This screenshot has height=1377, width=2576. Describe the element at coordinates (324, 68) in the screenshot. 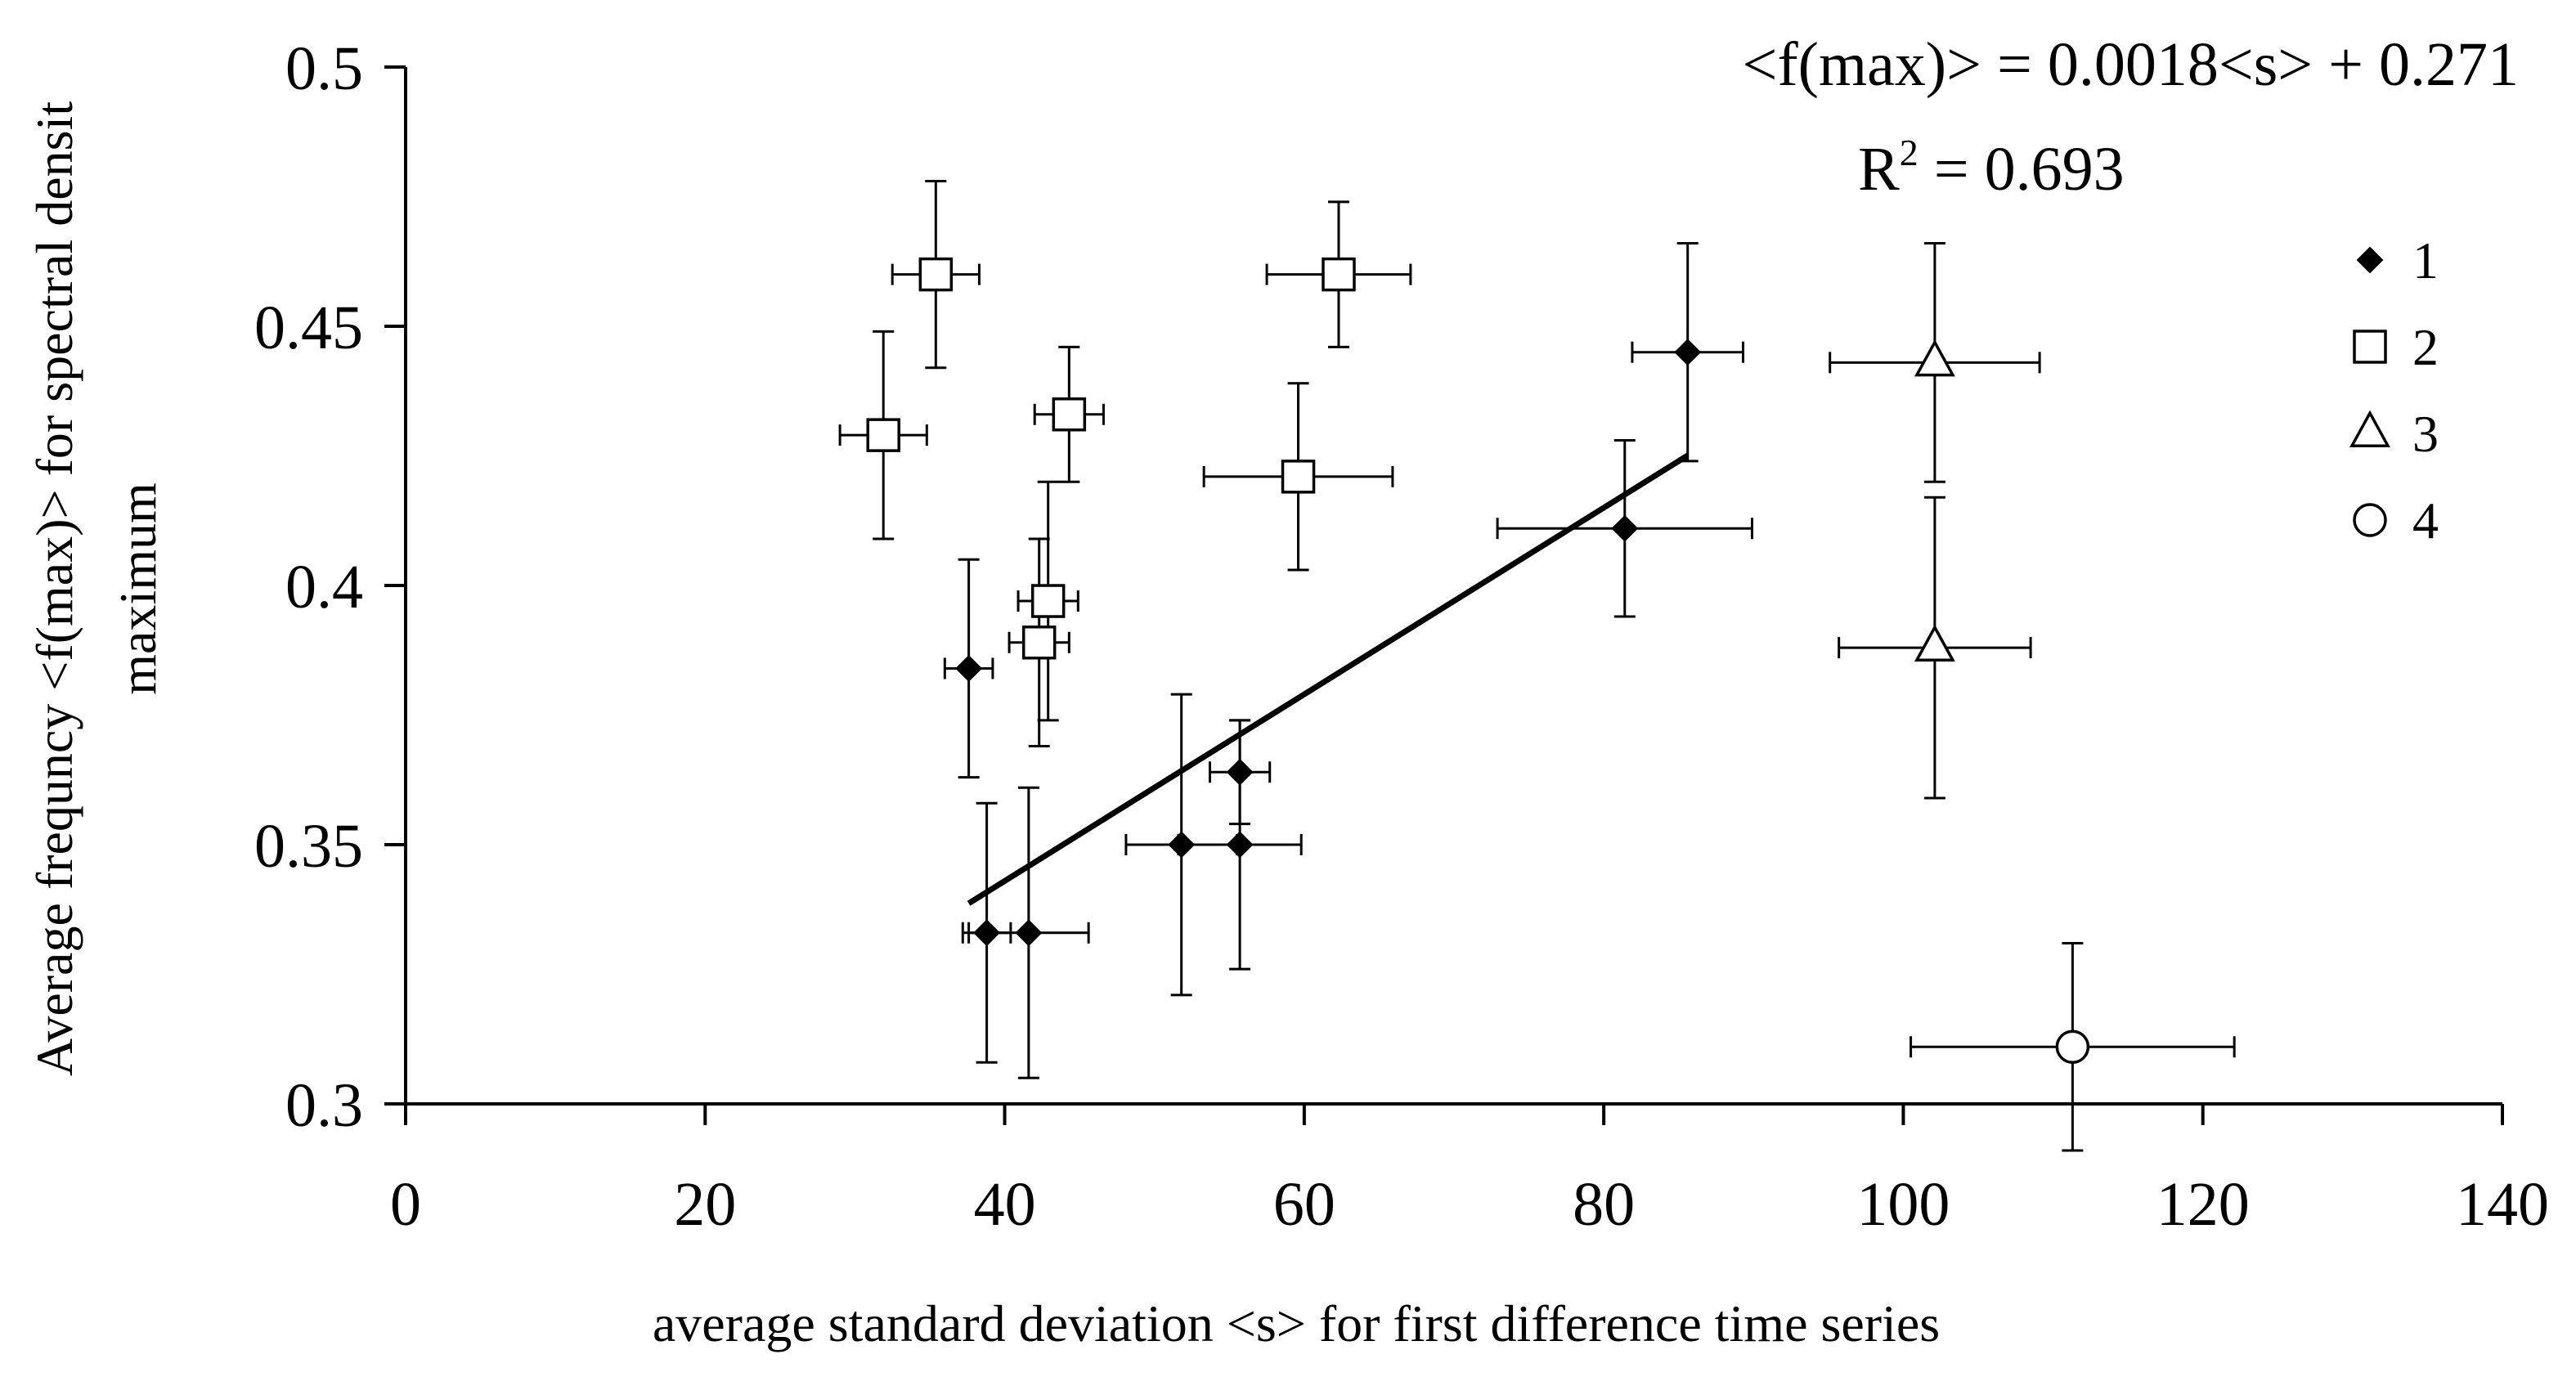

I see `y-tick-label: 0.5` at that location.